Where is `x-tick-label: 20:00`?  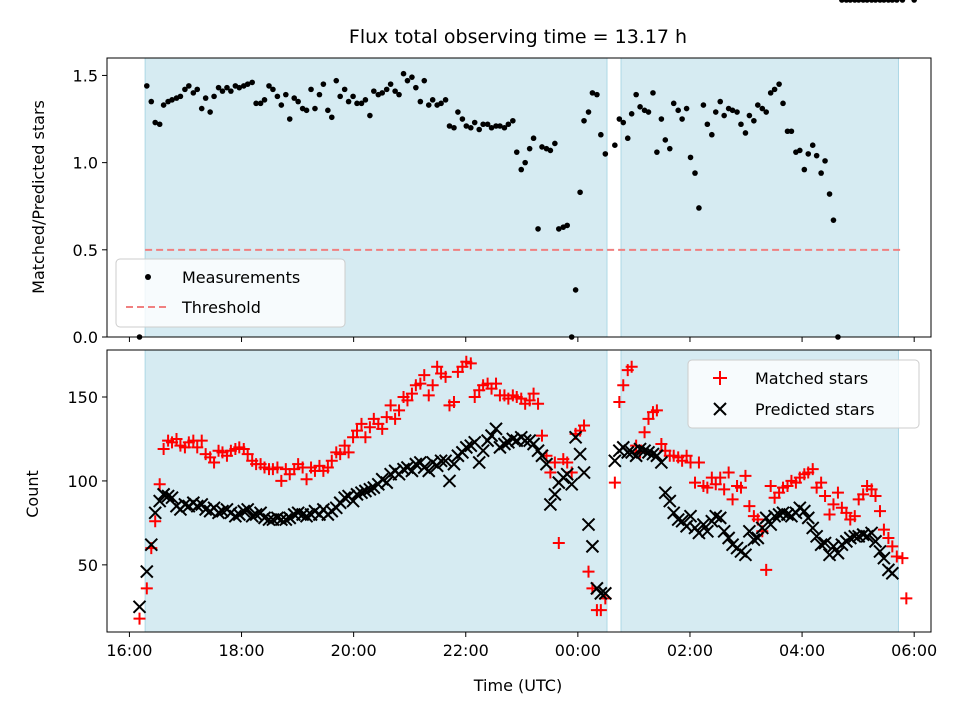 x-tick-label: 20:00 is located at coordinates (354, 650).